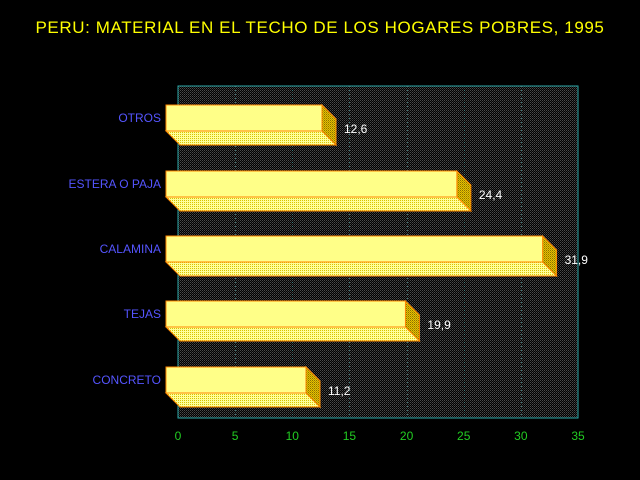  Describe the element at coordinates (339, 391) in the screenshot. I see `value-label-4: 11,2` at that location.